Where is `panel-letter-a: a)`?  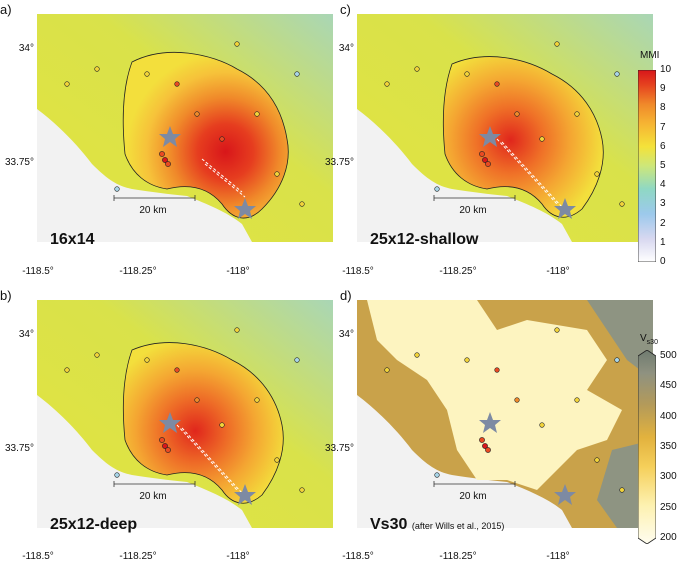
panel-letter-a: a) is located at coordinates (6, 9).